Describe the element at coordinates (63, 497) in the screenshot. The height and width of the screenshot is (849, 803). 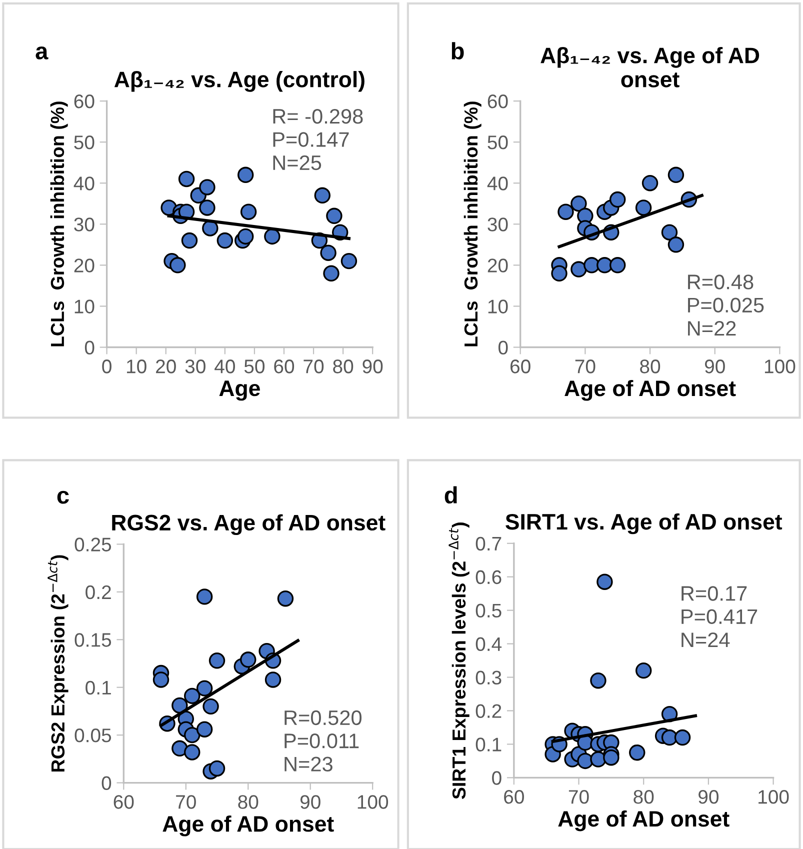
I see `text: c` at that location.